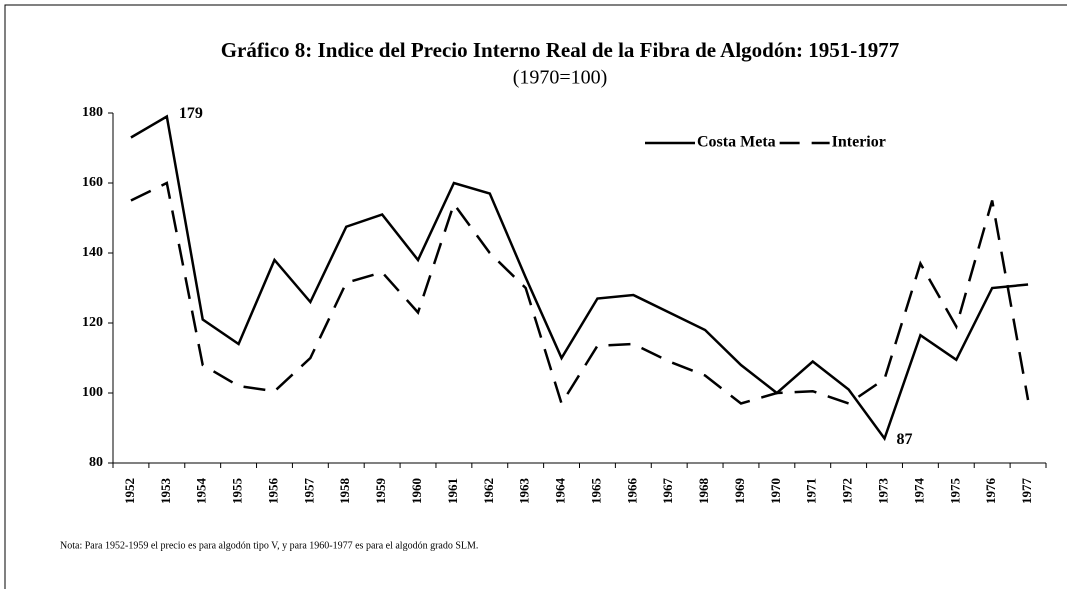 Image resolution: width=1067 pixels, height=589 pixels. What do you see at coordinates (308, 491) in the screenshot?
I see `x-tick-label: 1957` at bounding box center [308, 491].